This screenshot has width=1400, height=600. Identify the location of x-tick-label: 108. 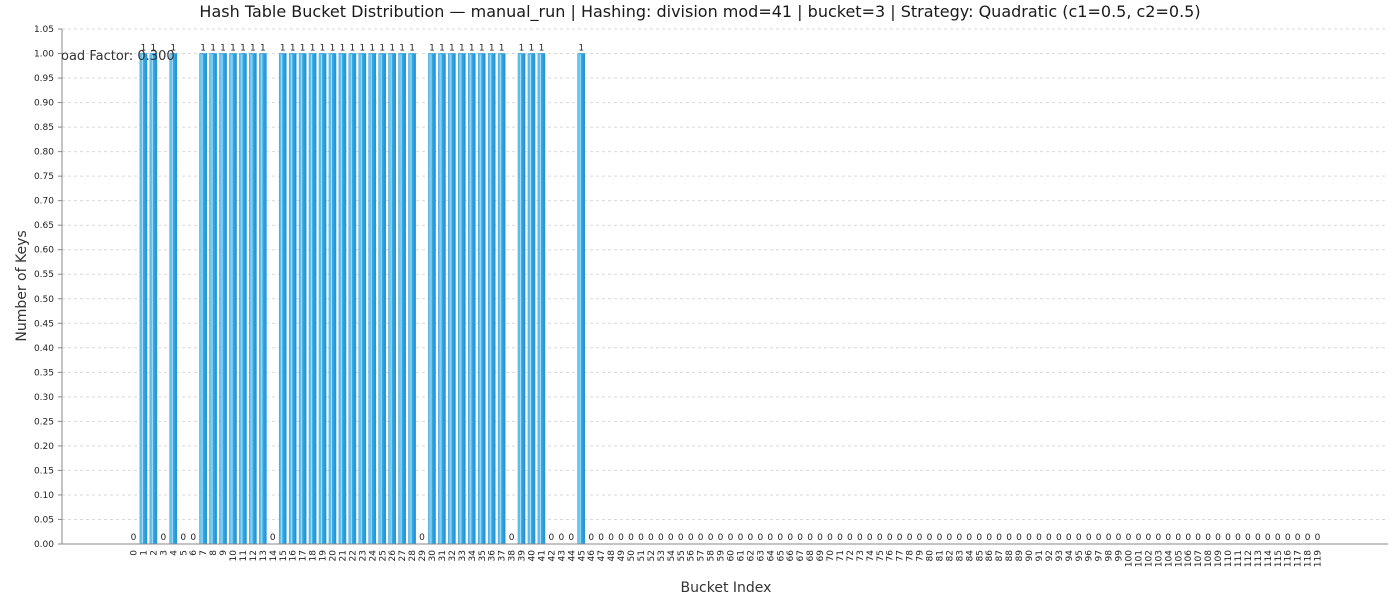
(1209, 558).